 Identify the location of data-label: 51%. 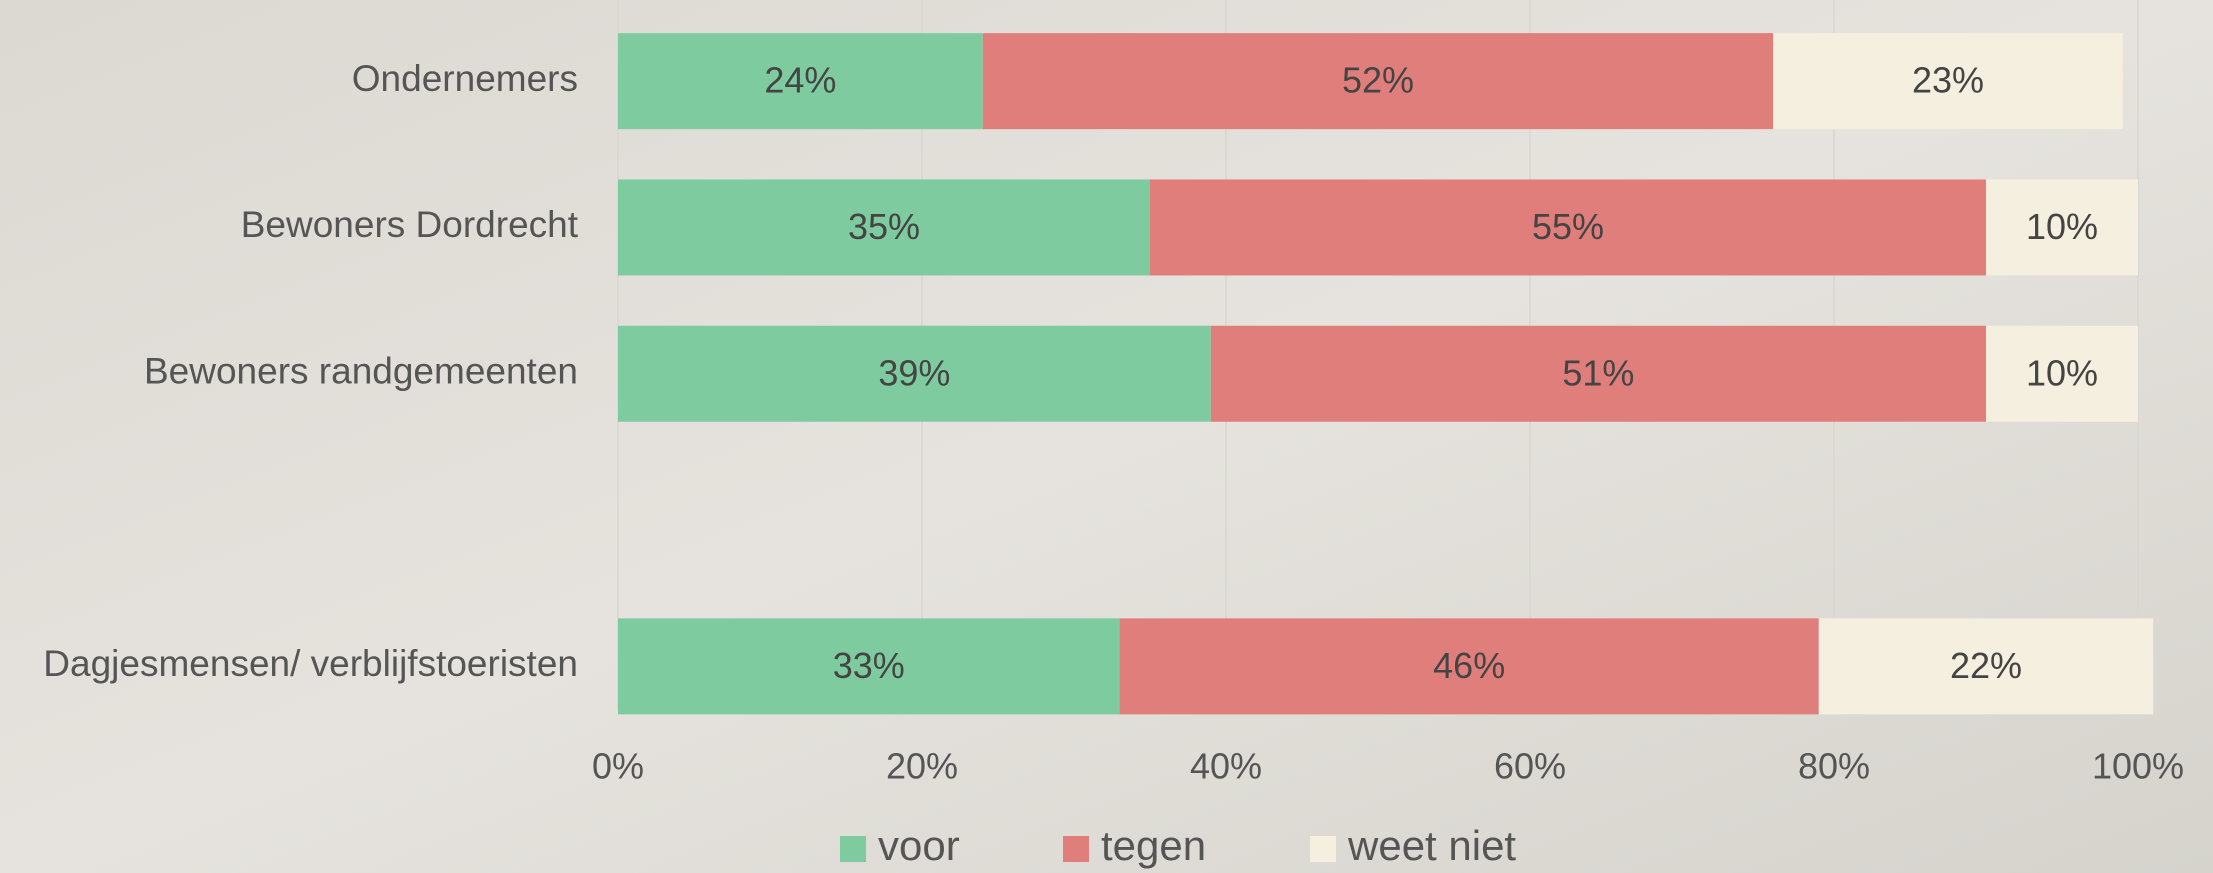
(1598, 372).